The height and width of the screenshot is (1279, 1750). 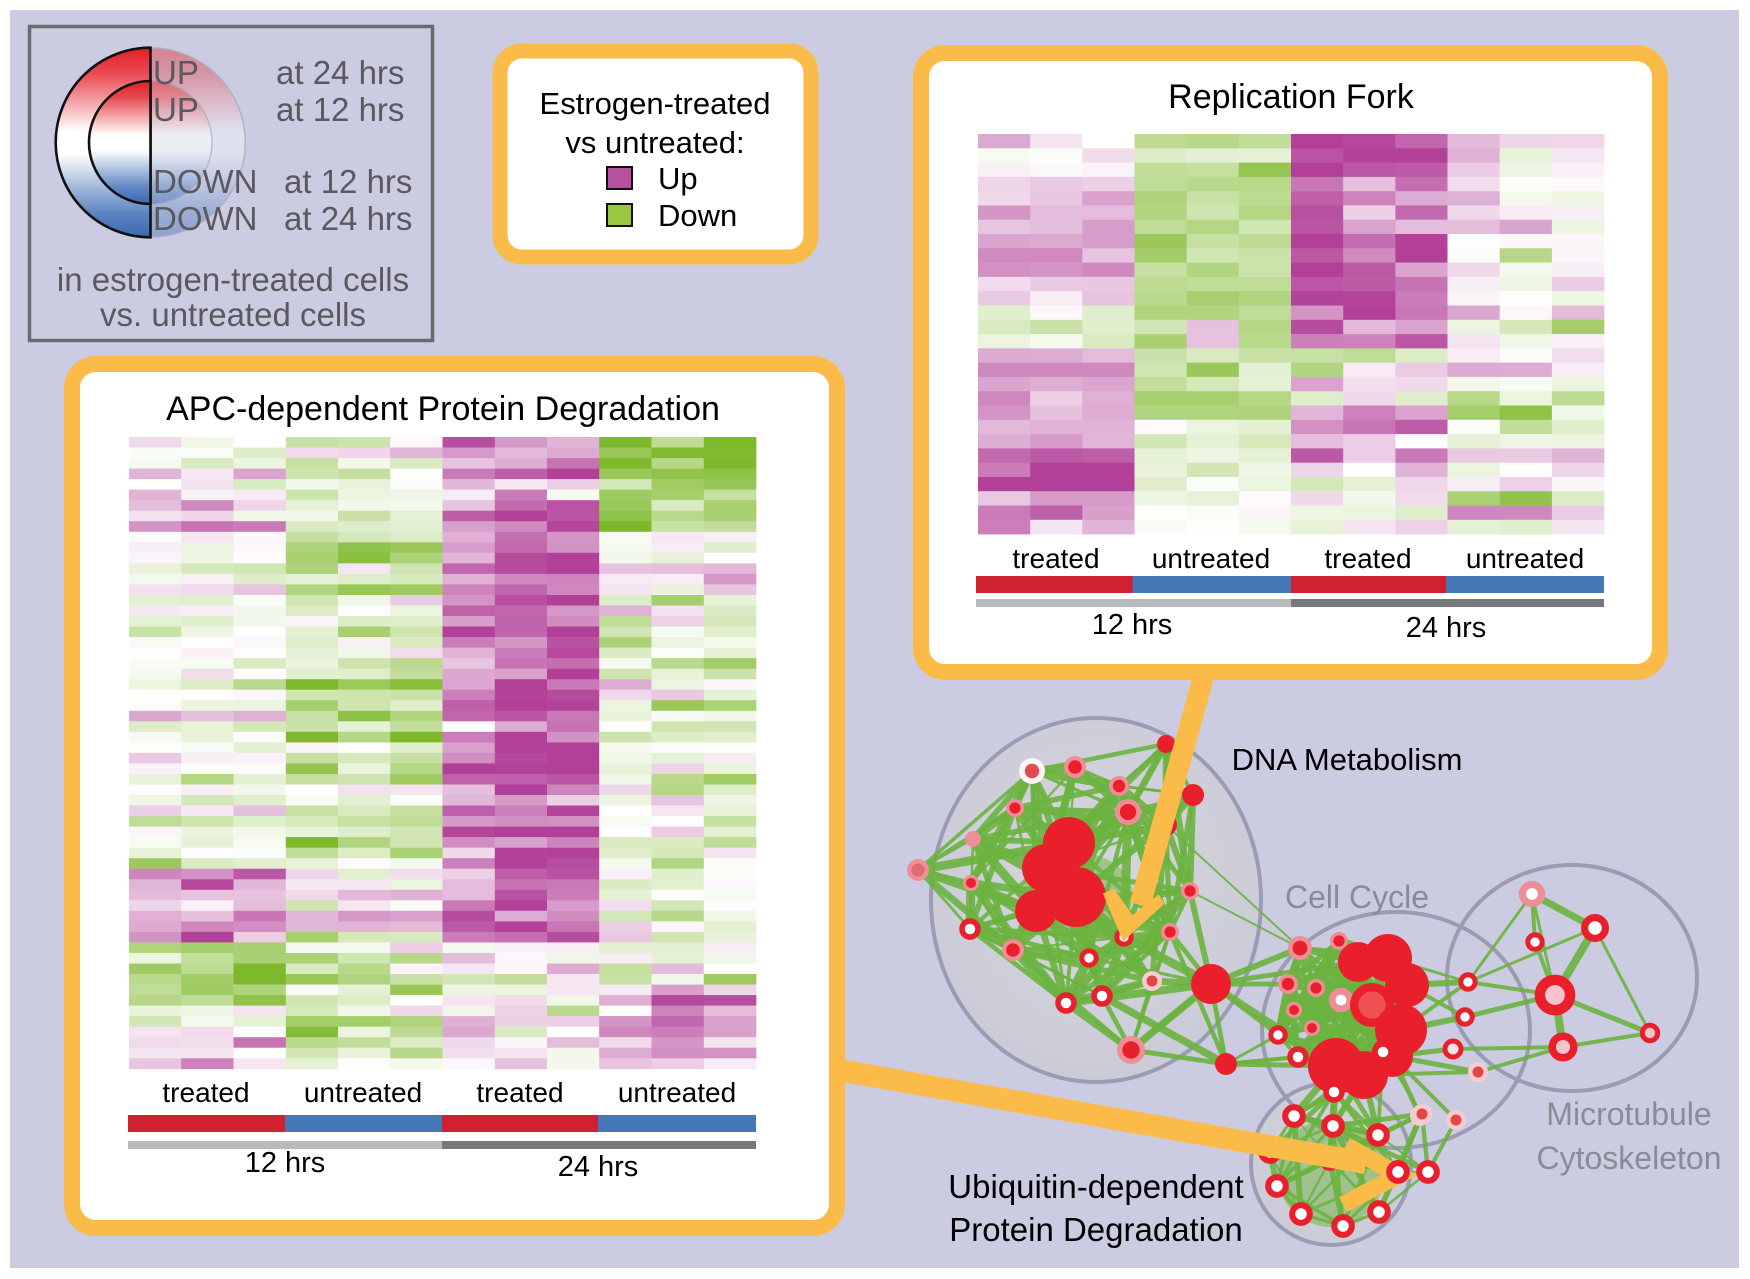 What do you see at coordinates (1629, 1158) in the screenshot?
I see `svg-text: Cytoskeleton` at bounding box center [1629, 1158].